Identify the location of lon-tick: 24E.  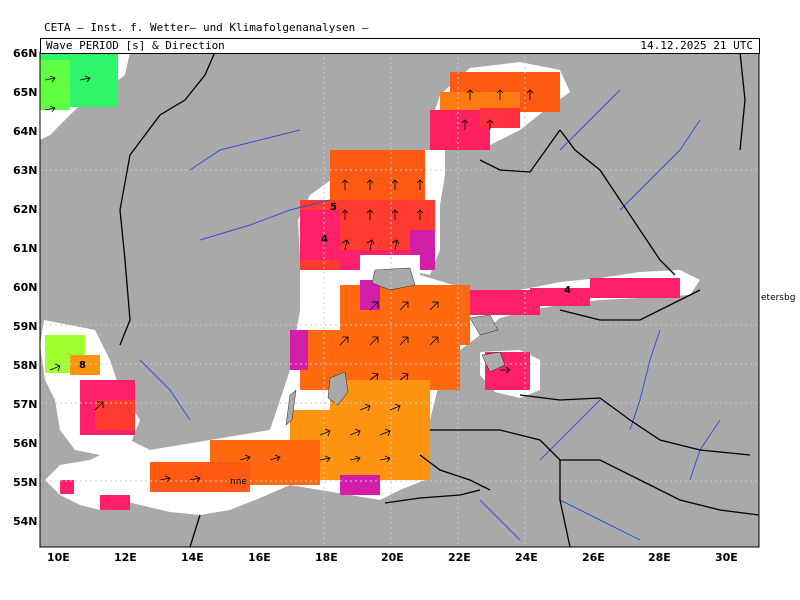
(526, 557).